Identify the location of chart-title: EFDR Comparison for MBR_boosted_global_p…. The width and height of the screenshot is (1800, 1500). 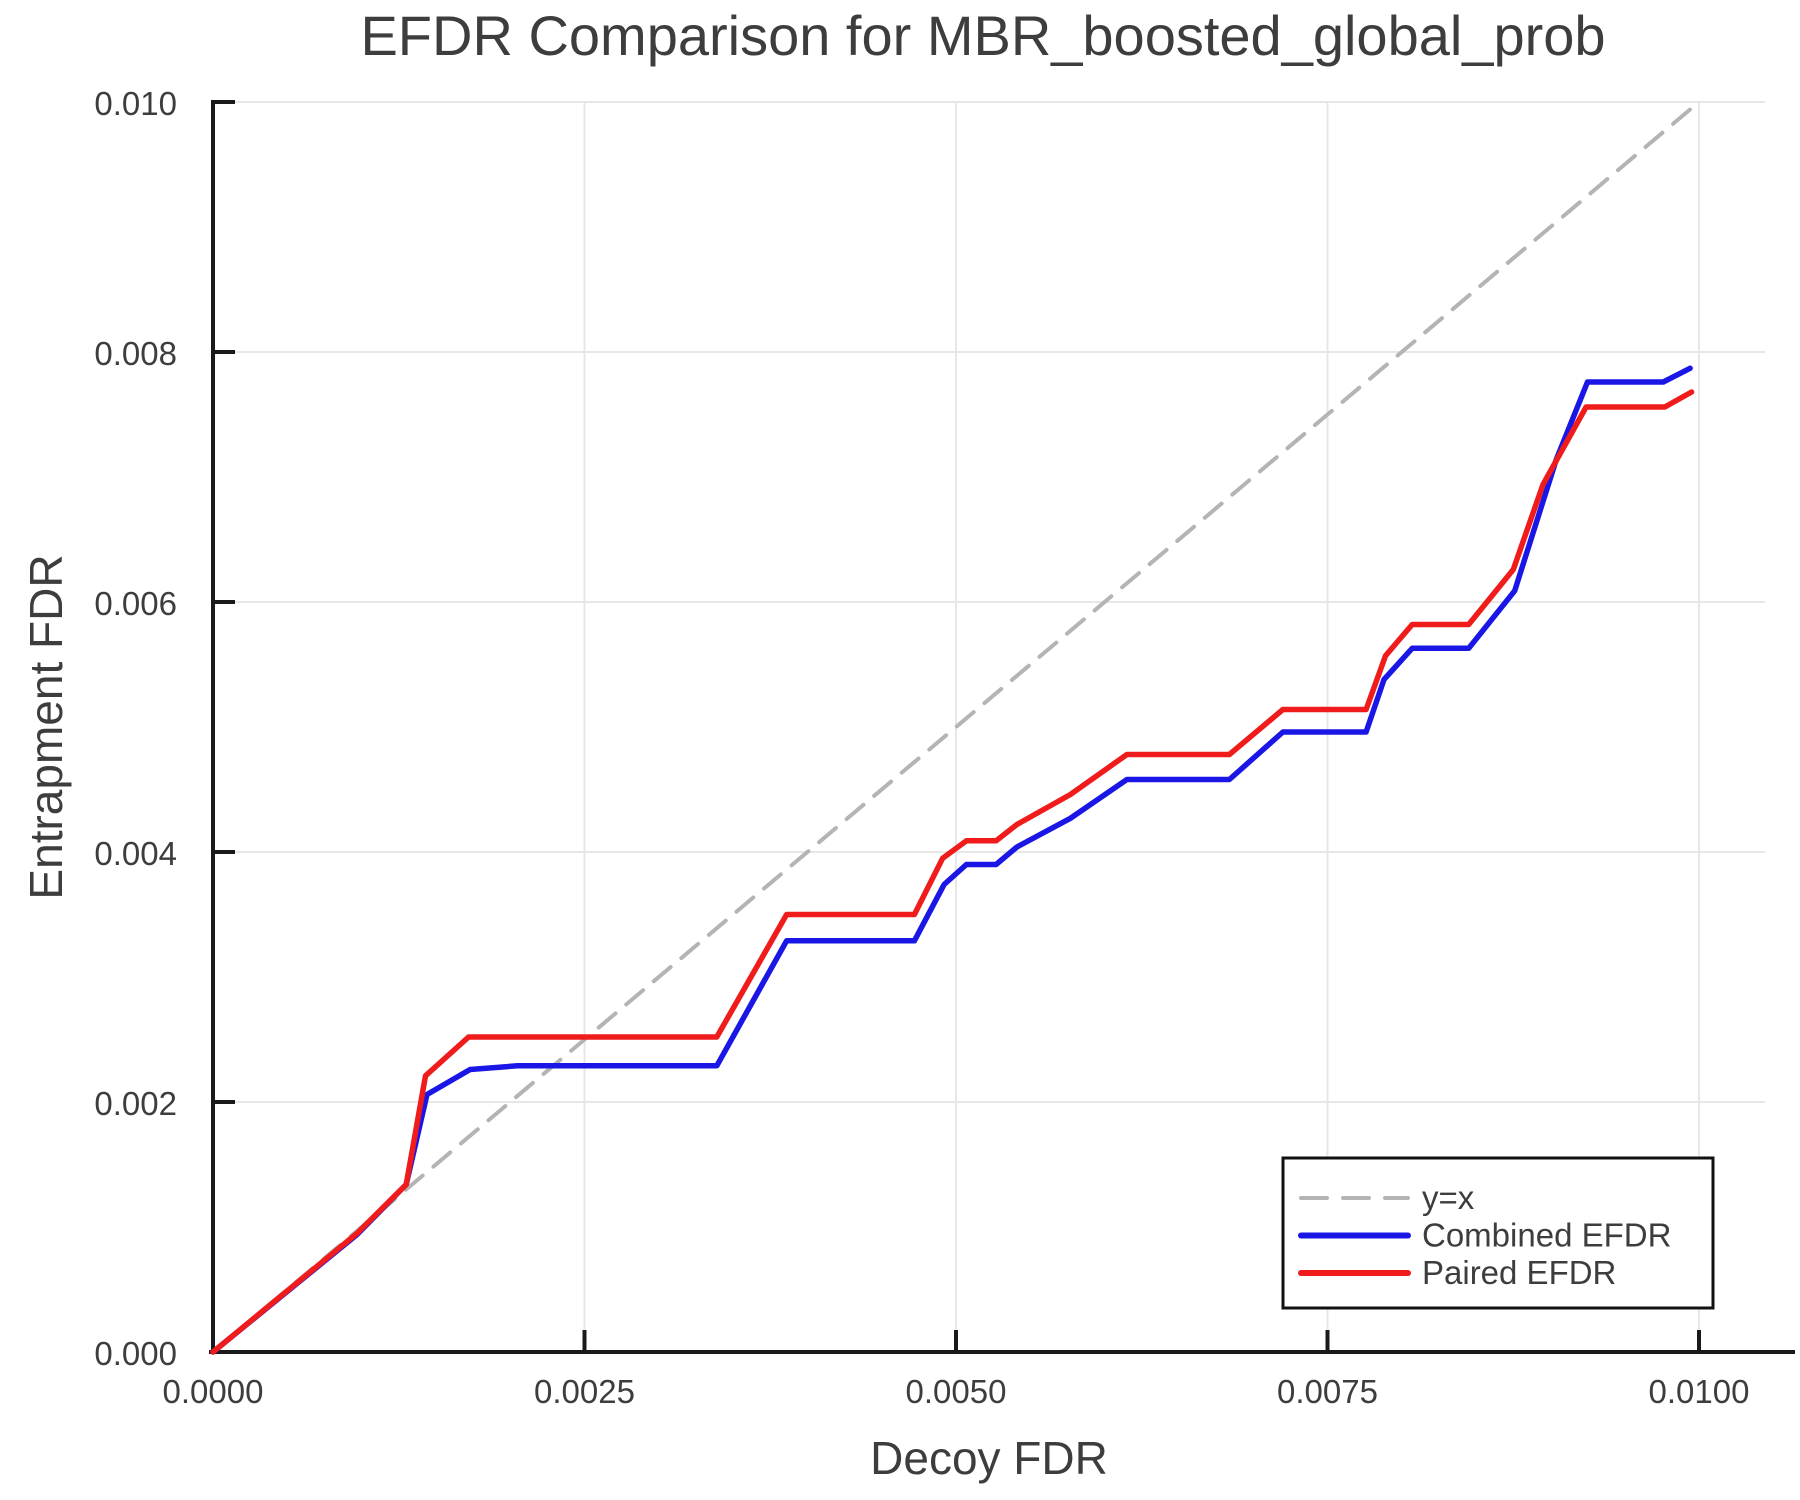
(982, 35).